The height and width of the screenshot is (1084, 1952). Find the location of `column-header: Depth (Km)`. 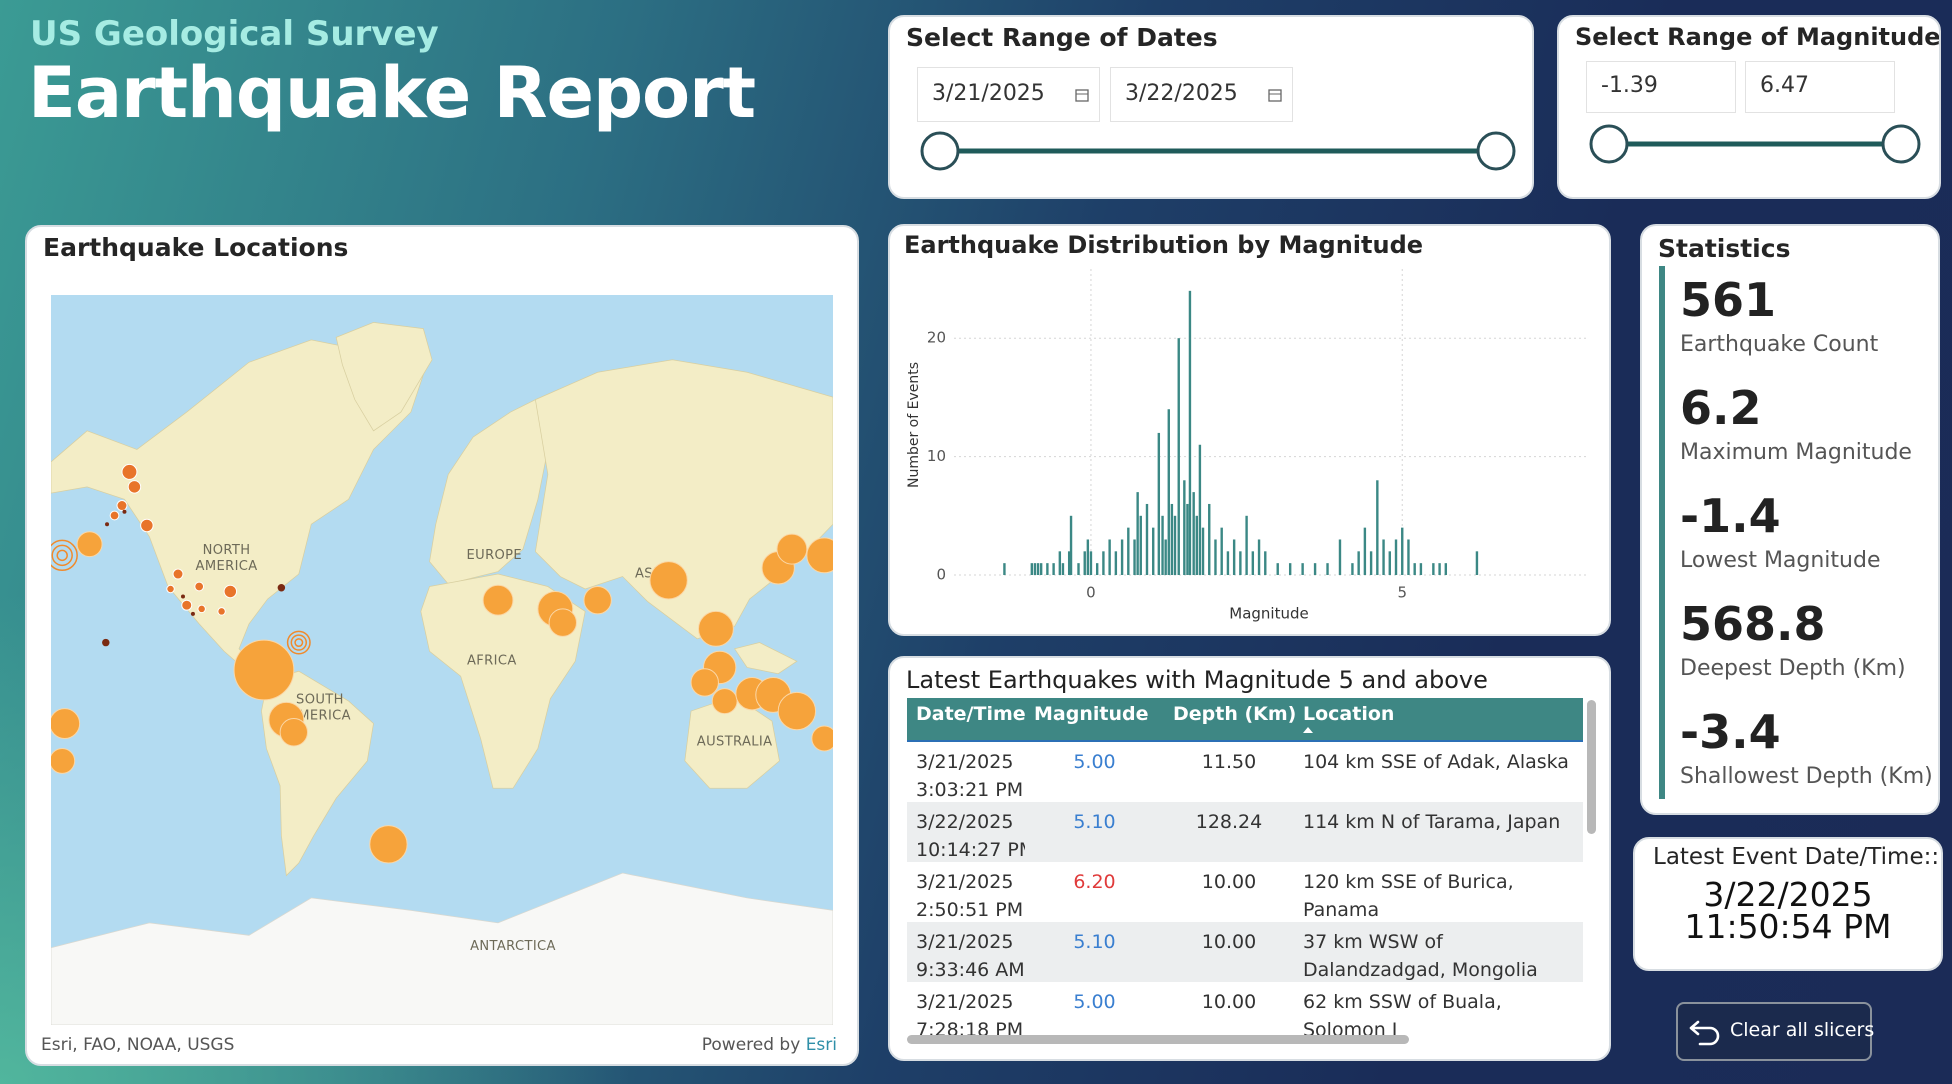

column-header: Depth (Km) is located at coordinates (1235, 714).